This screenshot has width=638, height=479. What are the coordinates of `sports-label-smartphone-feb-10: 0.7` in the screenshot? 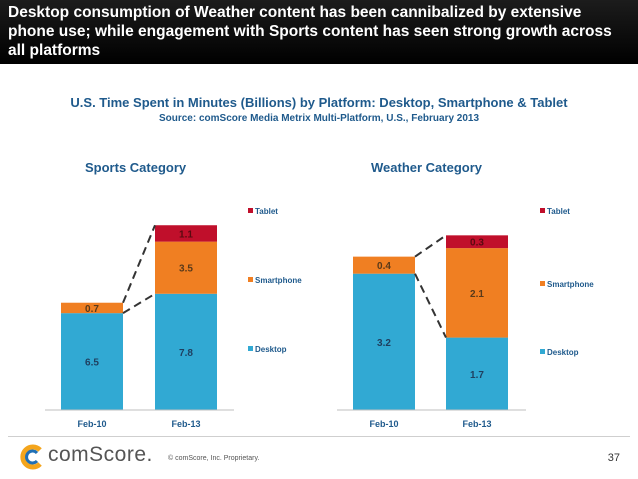 It's located at (92, 309).